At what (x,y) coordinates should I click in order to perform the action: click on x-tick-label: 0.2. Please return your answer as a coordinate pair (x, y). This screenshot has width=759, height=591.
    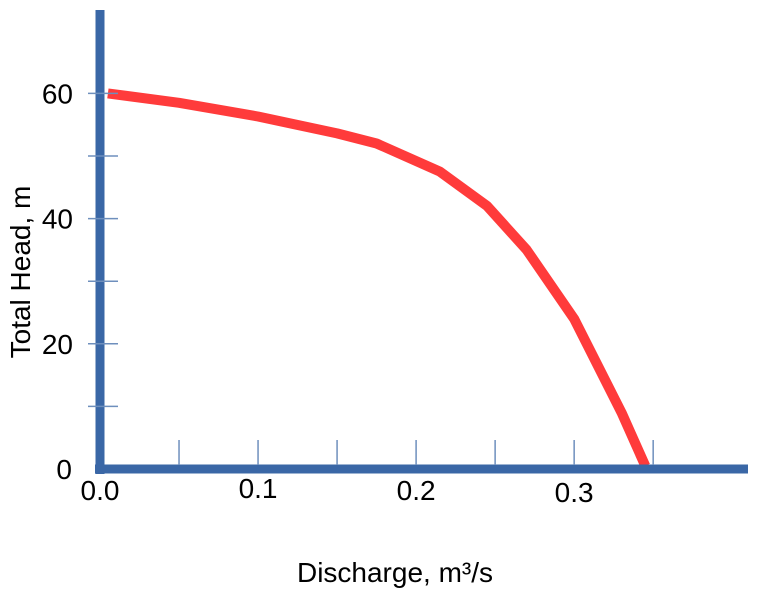
    Looking at the image, I should click on (416, 490).